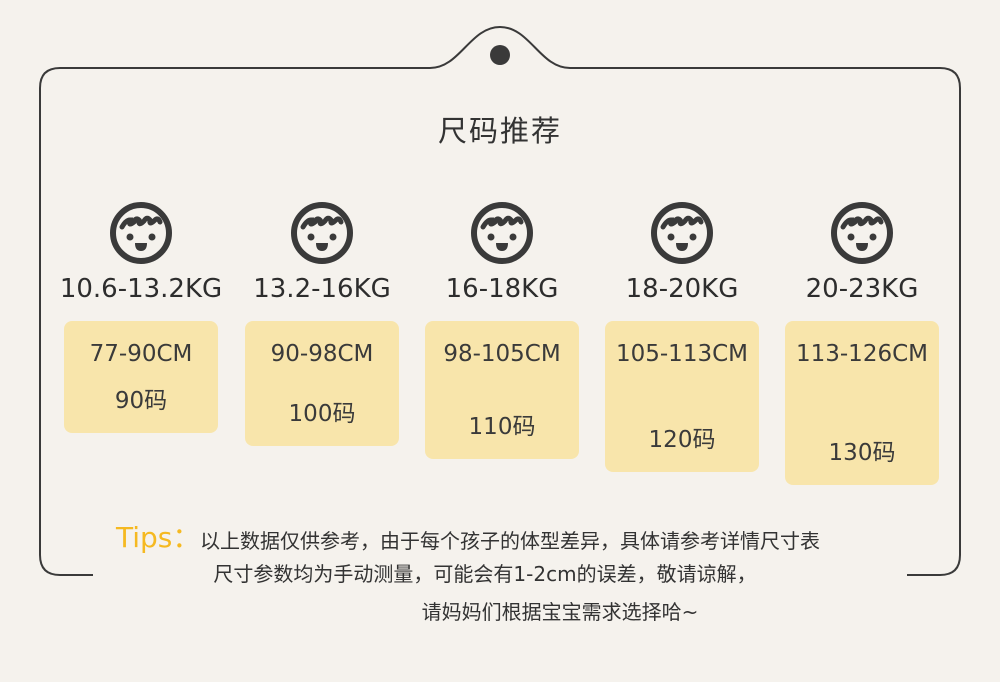  What do you see at coordinates (322, 383) in the screenshot?
I see `size-card: 90-98CM 100码` at bounding box center [322, 383].